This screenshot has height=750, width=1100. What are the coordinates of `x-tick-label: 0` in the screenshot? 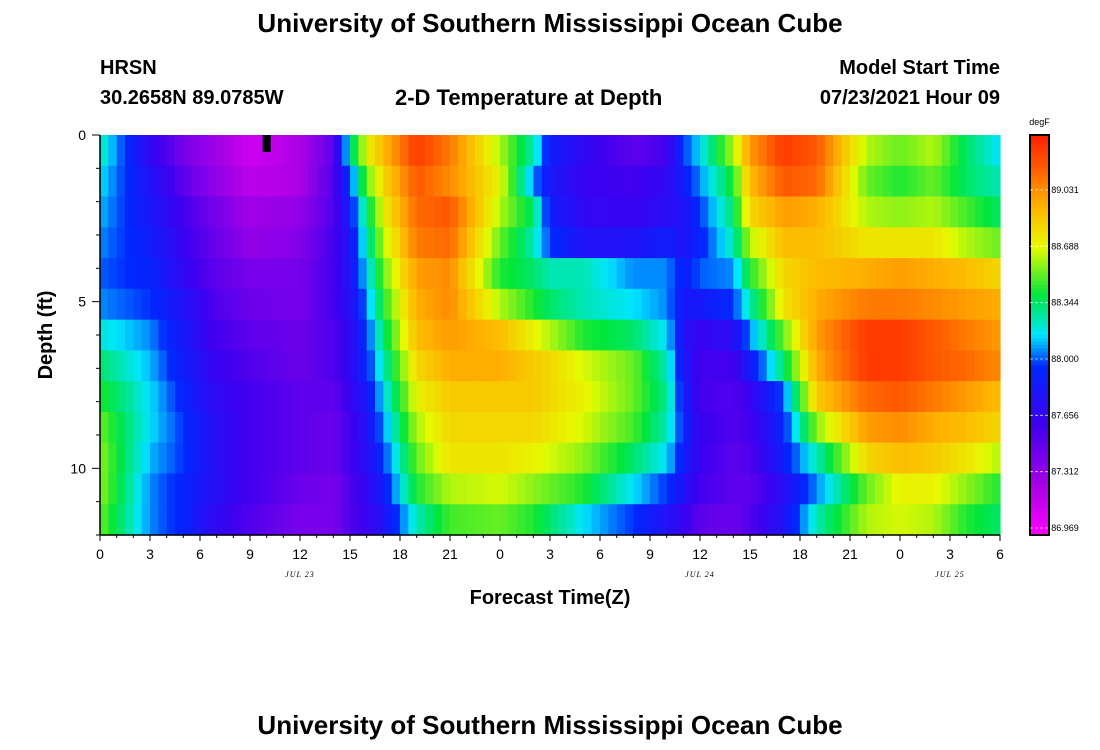 It's located at (500, 554).